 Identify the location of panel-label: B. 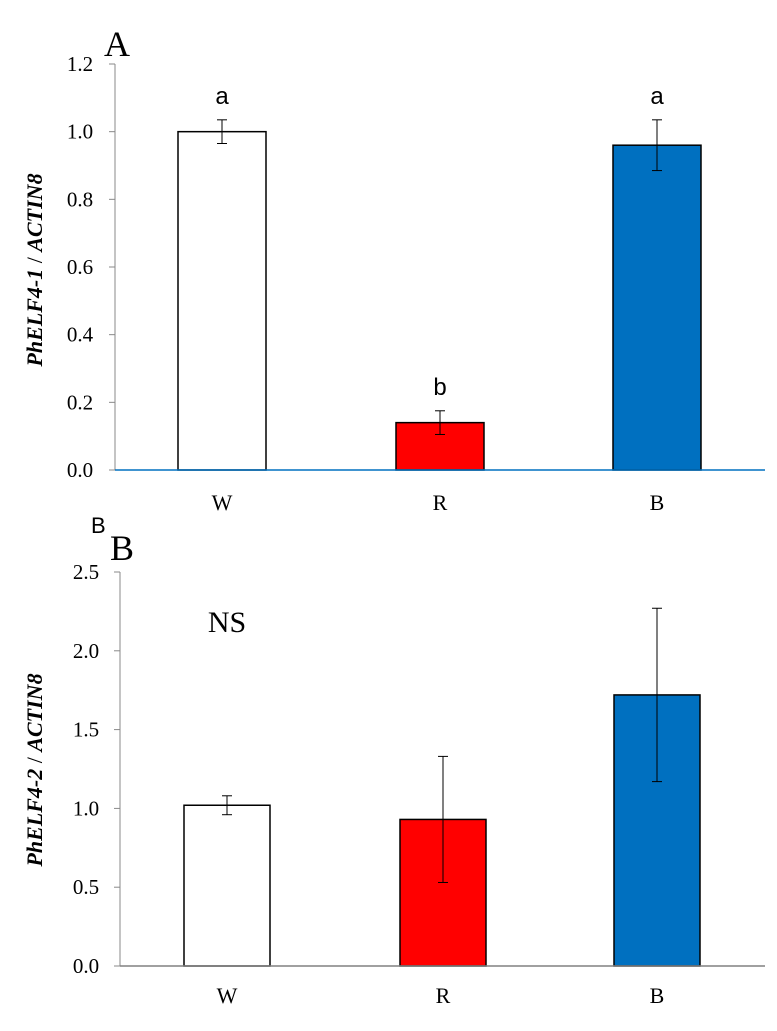
(122, 548).